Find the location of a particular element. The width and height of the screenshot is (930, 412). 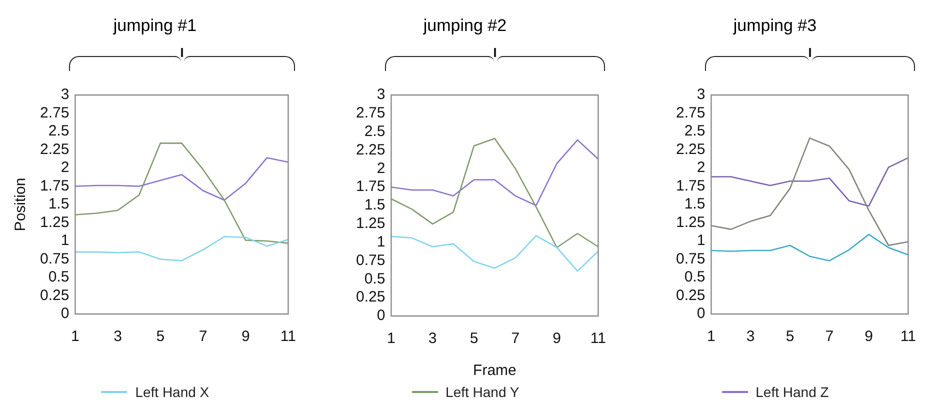

y-axis-title: Position is located at coordinates (21, 205).